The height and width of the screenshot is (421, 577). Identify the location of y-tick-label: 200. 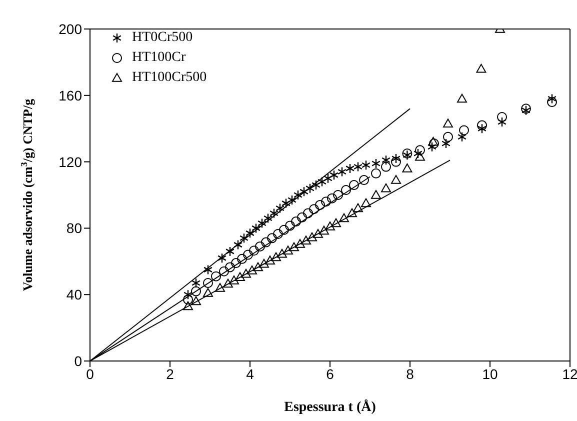
(70, 28).